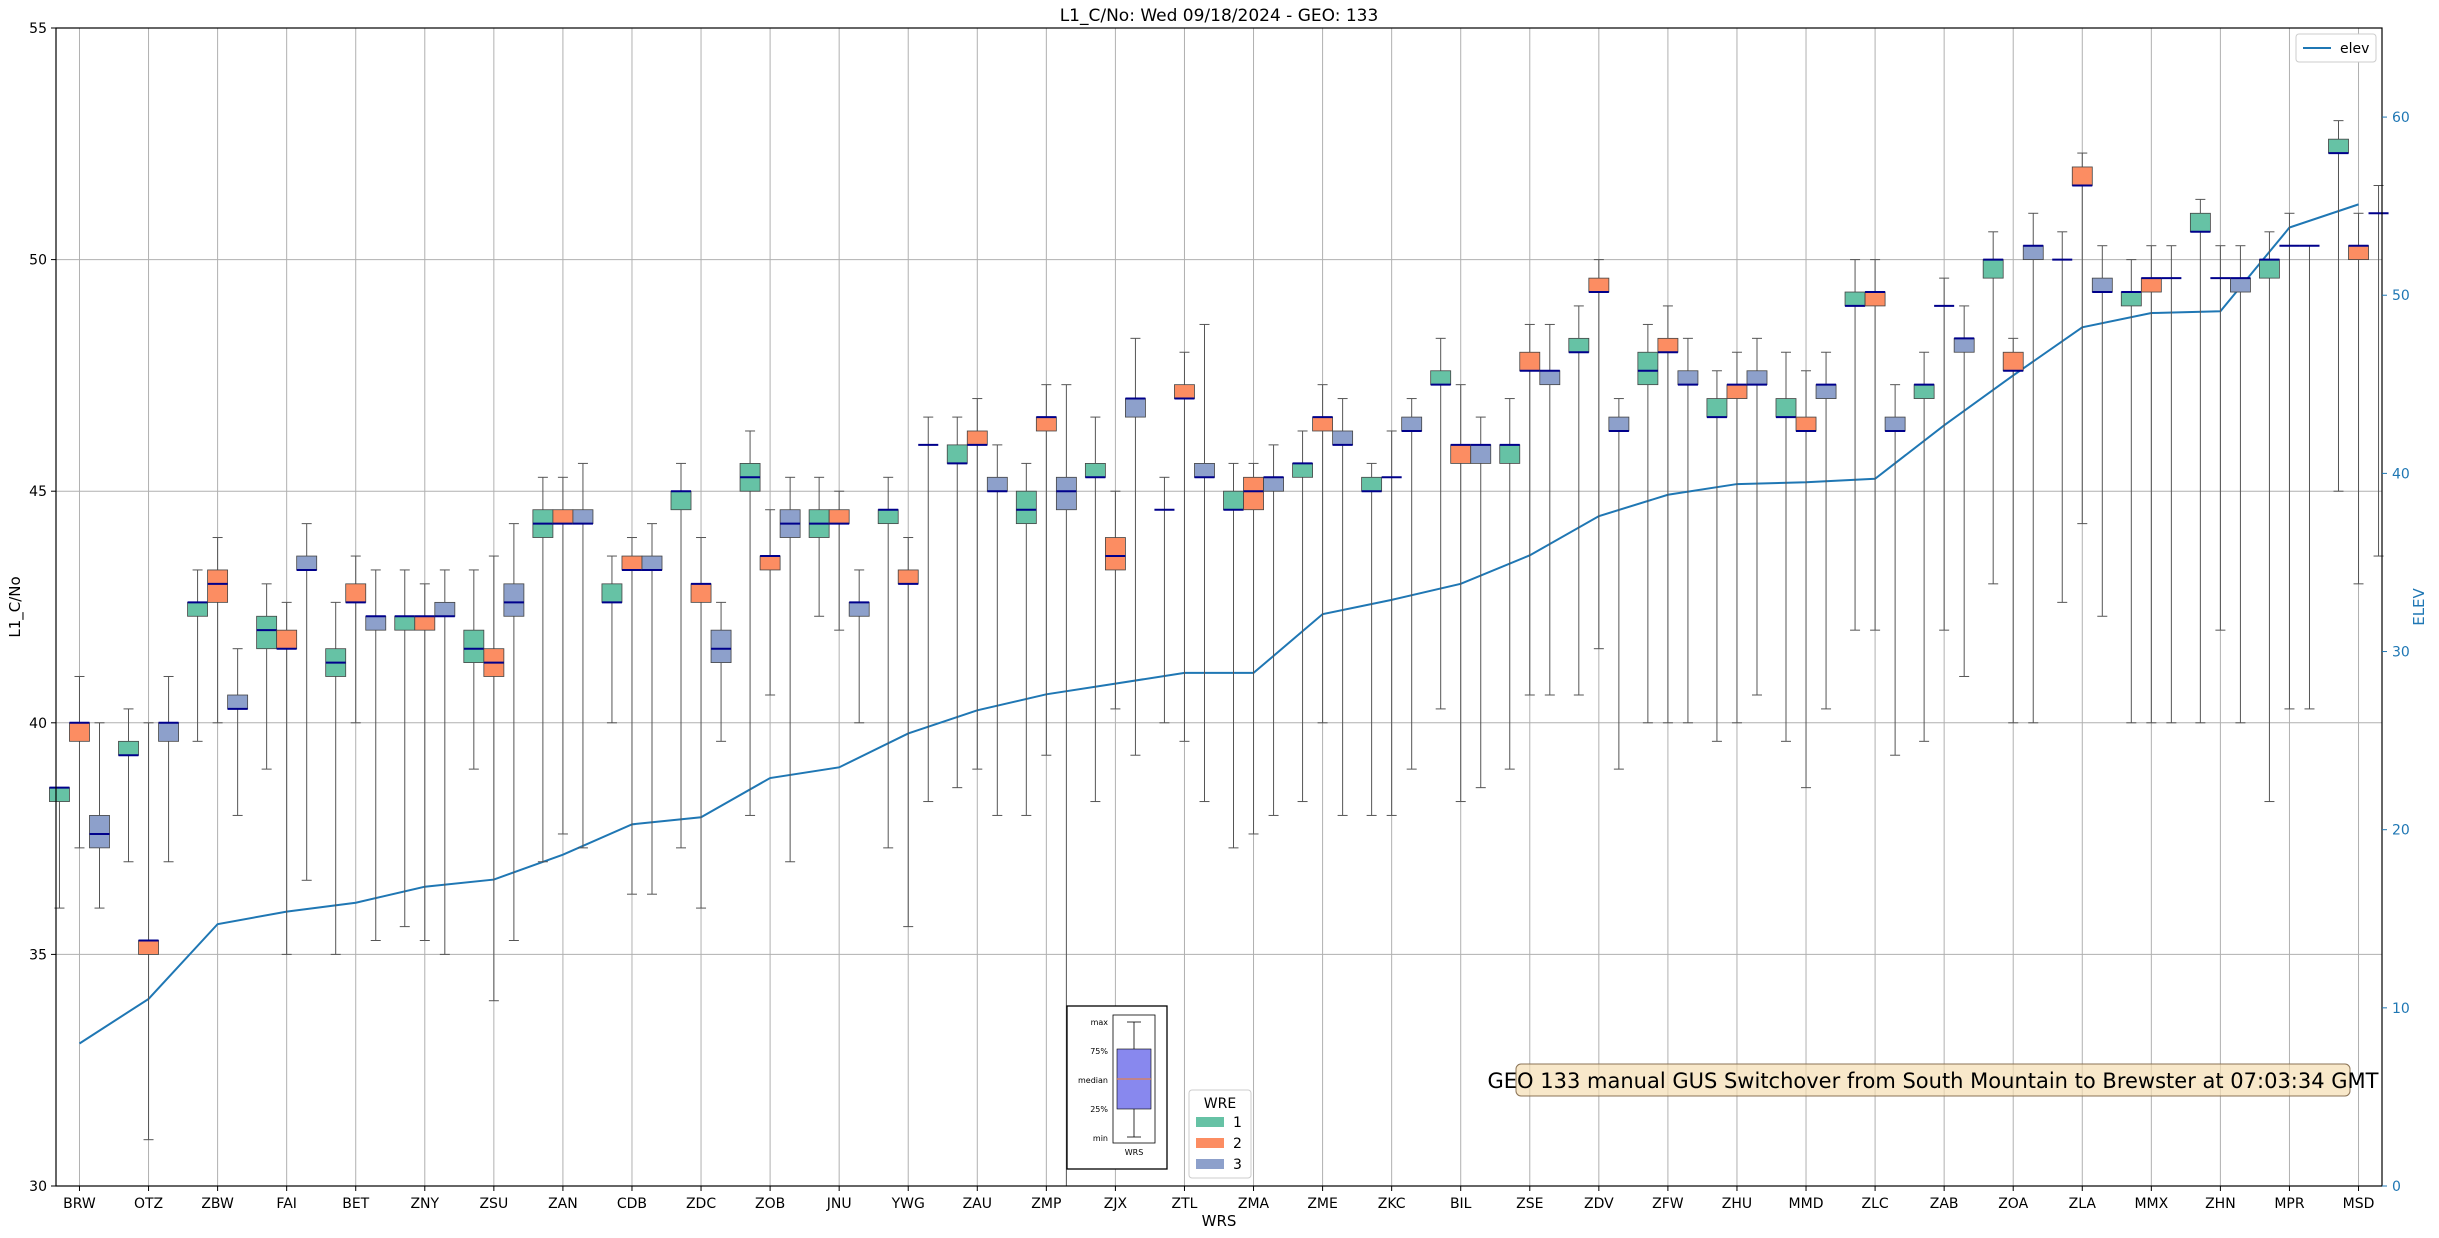 This screenshot has width=2439, height=1238. Describe the element at coordinates (1117, 1087) in the screenshot. I see `box-key-legend: max 75% median 25% min WRS` at that location.